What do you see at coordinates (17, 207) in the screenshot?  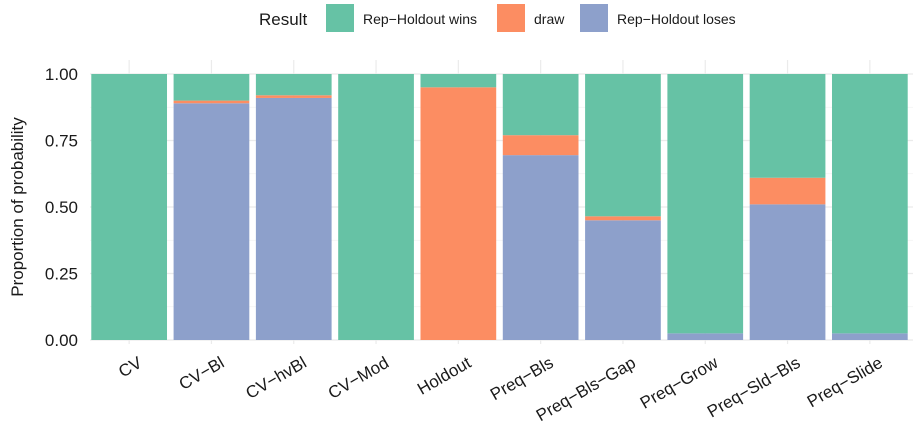 I see `y-axis-label: Proportion of probability` at bounding box center [17, 207].